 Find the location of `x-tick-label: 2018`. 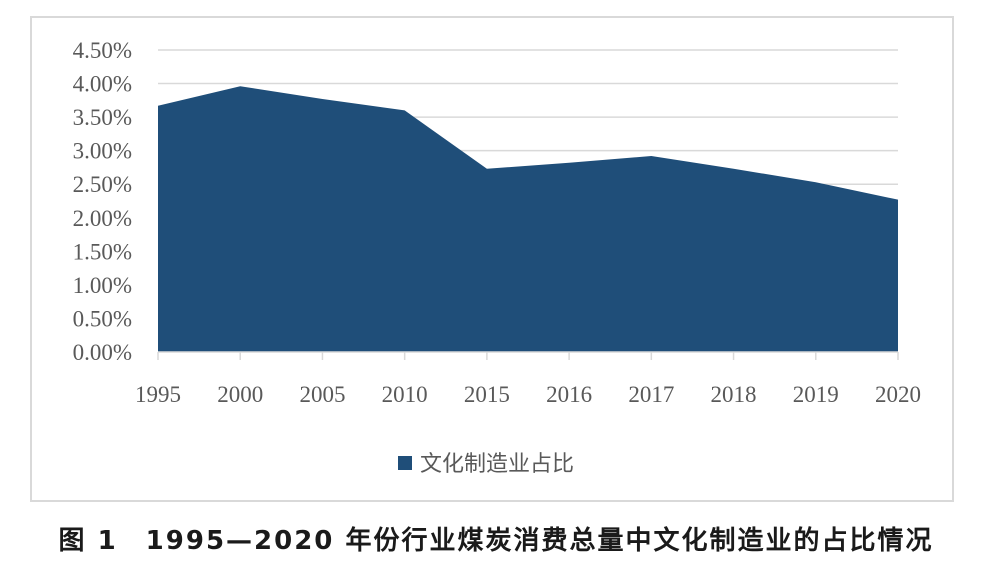

x-tick-label: 2018 is located at coordinates (734, 394).